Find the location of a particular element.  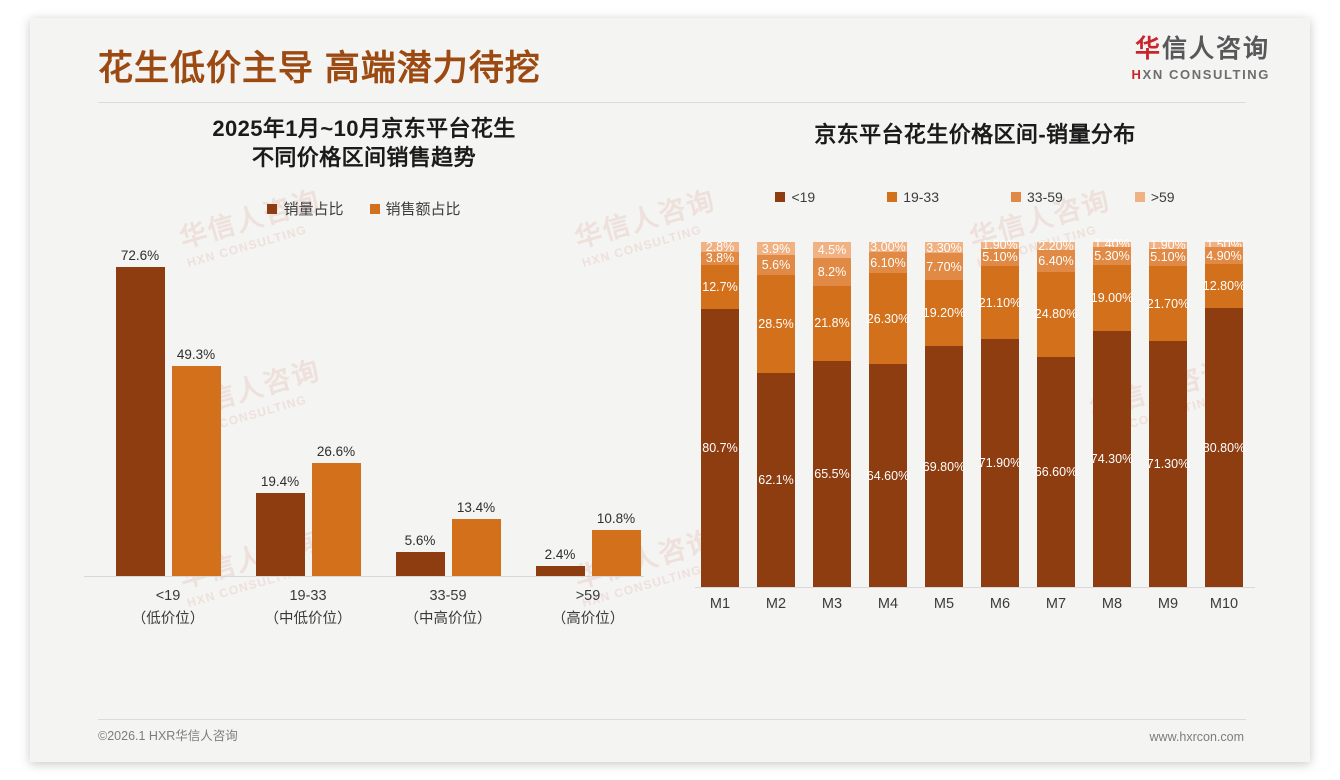

stack-segment: 5.6% is located at coordinates (776, 265).